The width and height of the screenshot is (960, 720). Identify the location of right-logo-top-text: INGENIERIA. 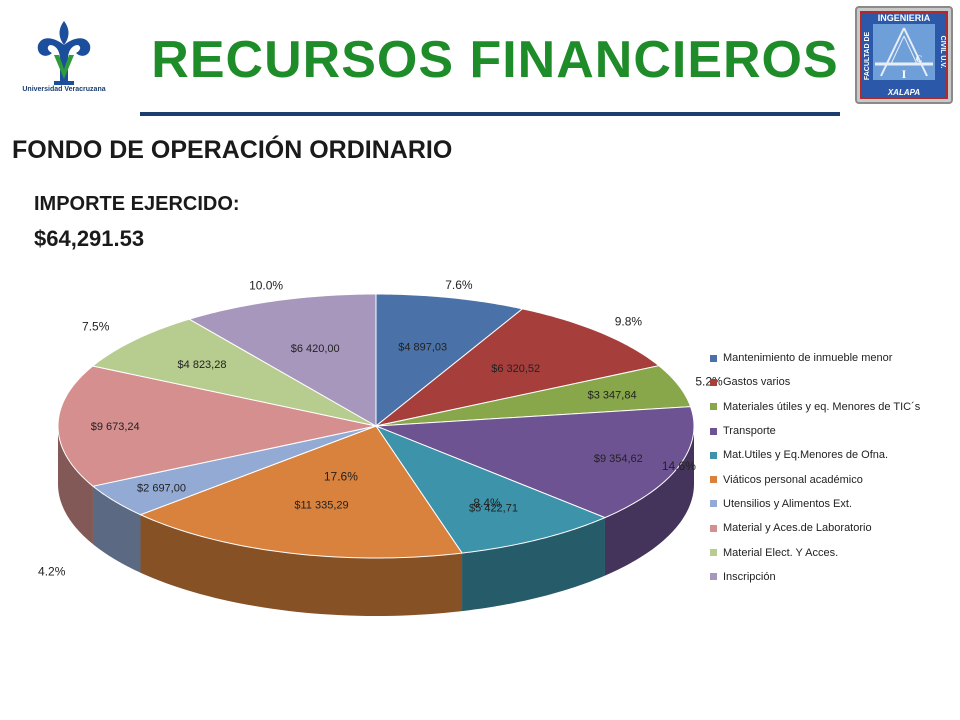
(904, 18).